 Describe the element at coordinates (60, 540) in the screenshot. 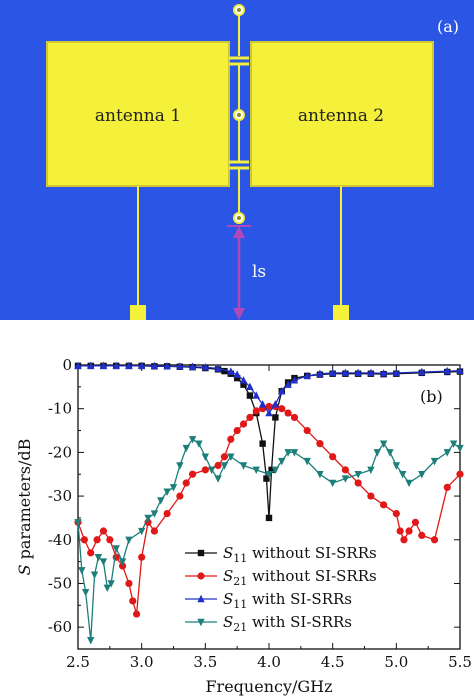

I see `y-tick-label: -40` at that location.